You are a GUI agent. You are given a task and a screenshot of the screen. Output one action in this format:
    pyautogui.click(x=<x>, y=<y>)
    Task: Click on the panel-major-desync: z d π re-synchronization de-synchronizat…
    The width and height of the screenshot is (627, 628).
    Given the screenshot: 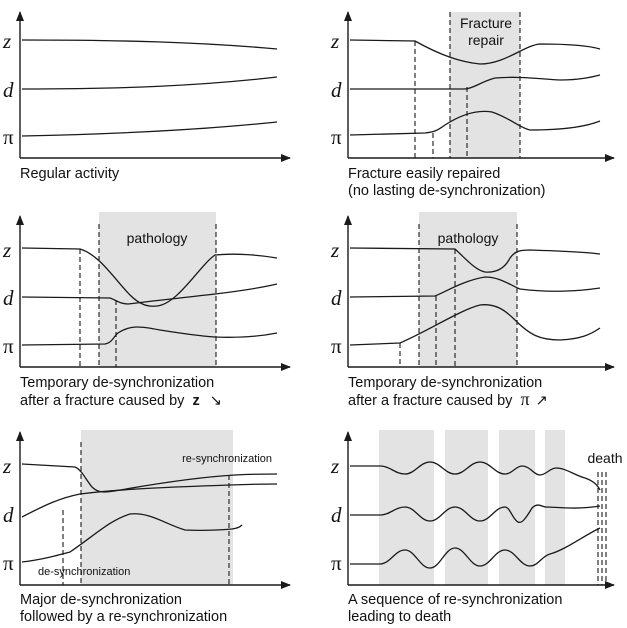 What is the action you would take?
    pyautogui.click(x=146, y=527)
    